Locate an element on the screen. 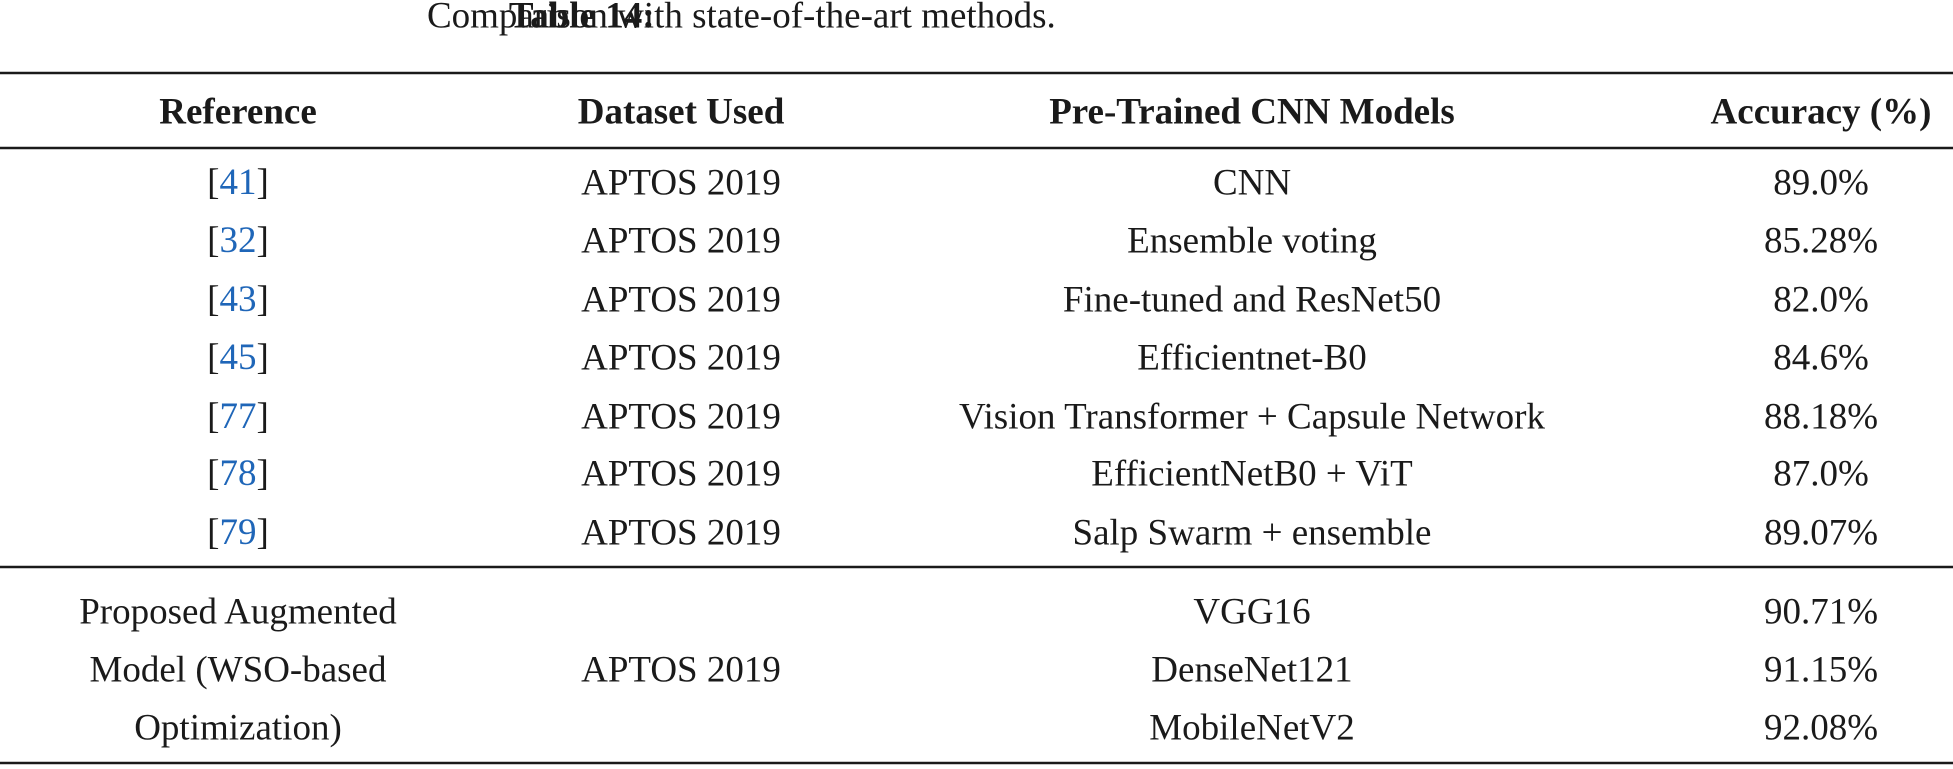  header-reference: Reference is located at coordinates (238, 111).